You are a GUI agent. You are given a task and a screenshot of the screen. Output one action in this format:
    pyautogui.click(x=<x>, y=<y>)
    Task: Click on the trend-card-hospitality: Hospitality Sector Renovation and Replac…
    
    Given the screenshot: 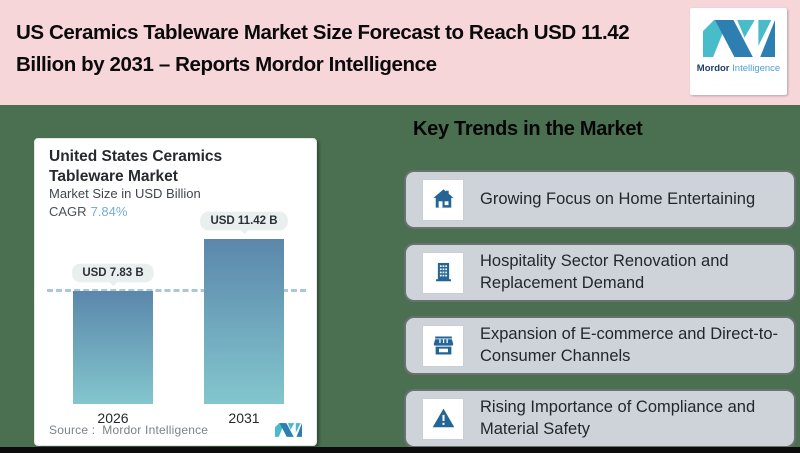 What is the action you would take?
    pyautogui.click(x=600, y=272)
    